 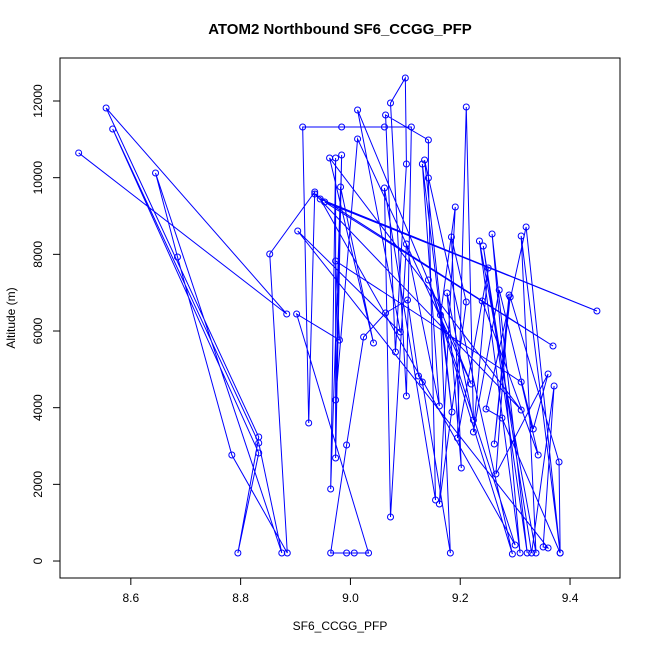 What do you see at coordinates (38, 101) in the screenshot?
I see `y-tick-label: 12000` at bounding box center [38, 101].